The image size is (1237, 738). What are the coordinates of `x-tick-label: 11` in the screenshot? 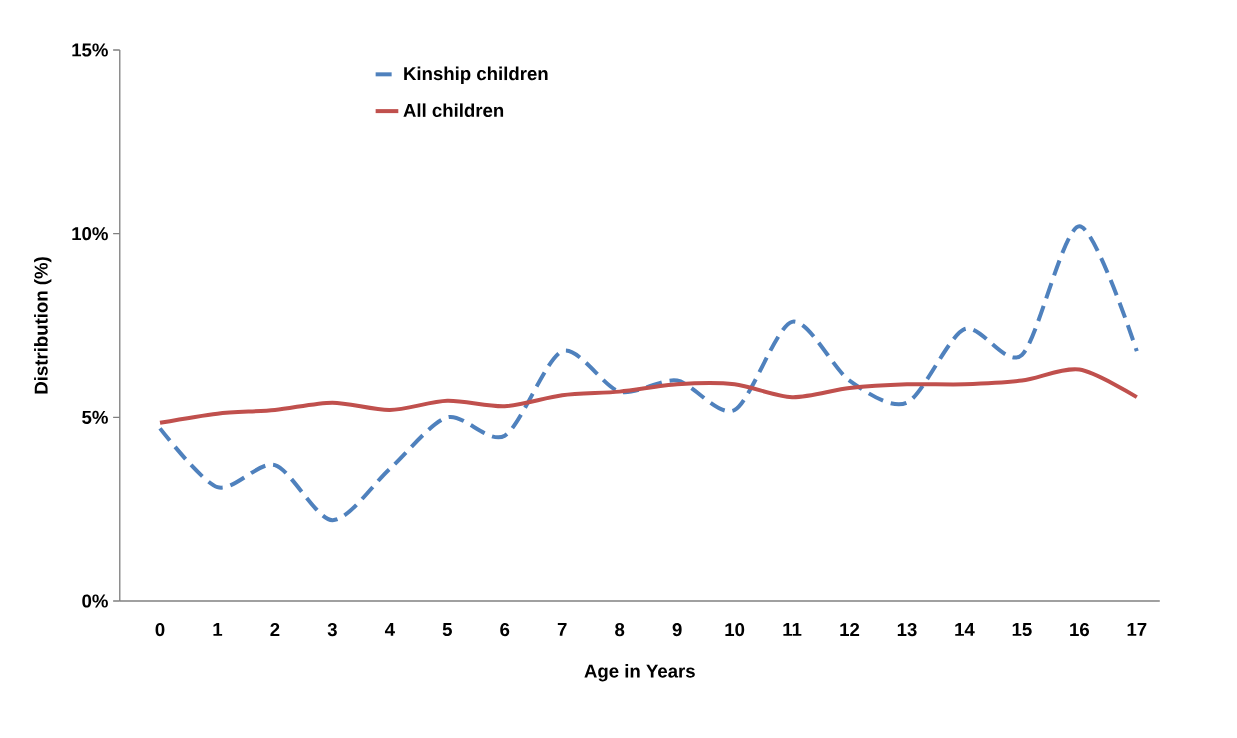 It's located at (792, 629).